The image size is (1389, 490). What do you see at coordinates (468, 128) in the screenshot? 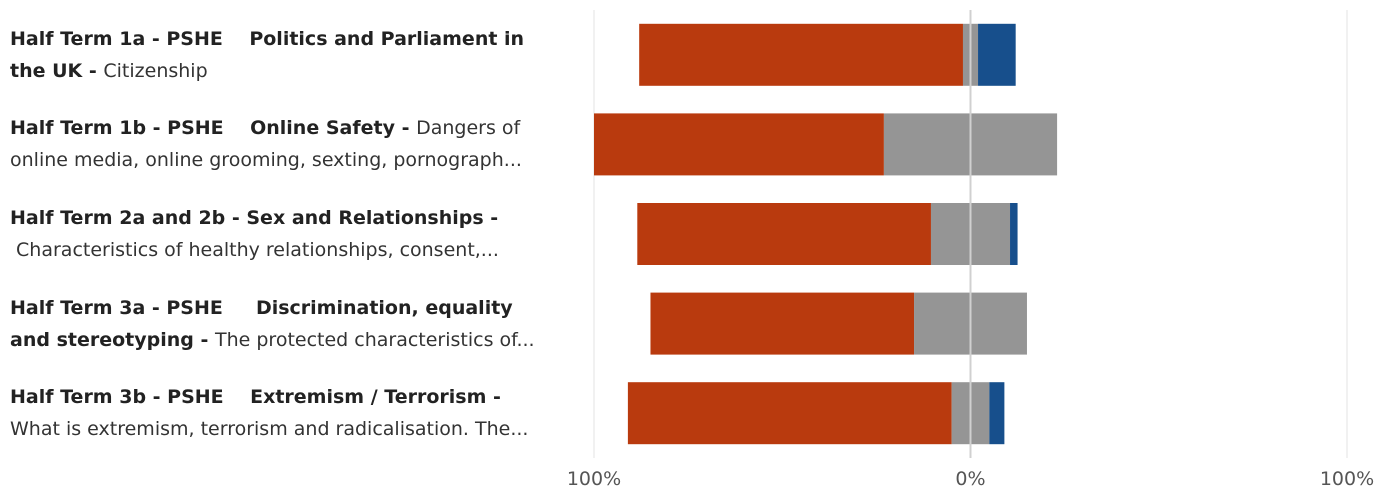
I see `category-label-text: Dangers of` at bounding box center [468, 128].